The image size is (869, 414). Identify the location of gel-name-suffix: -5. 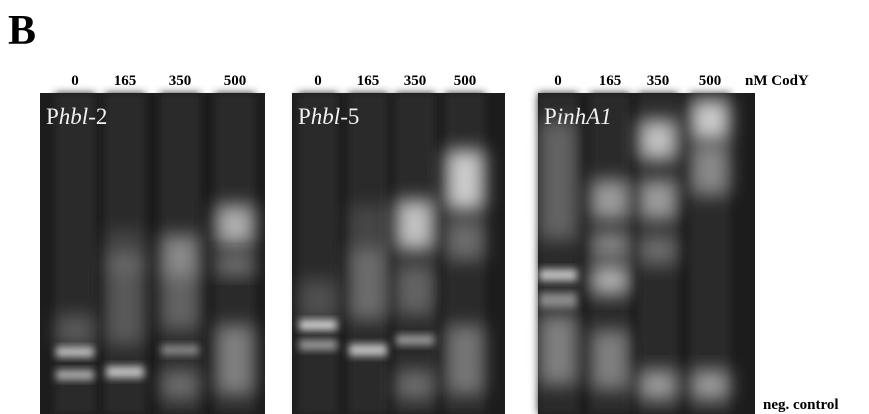
(349, 116).